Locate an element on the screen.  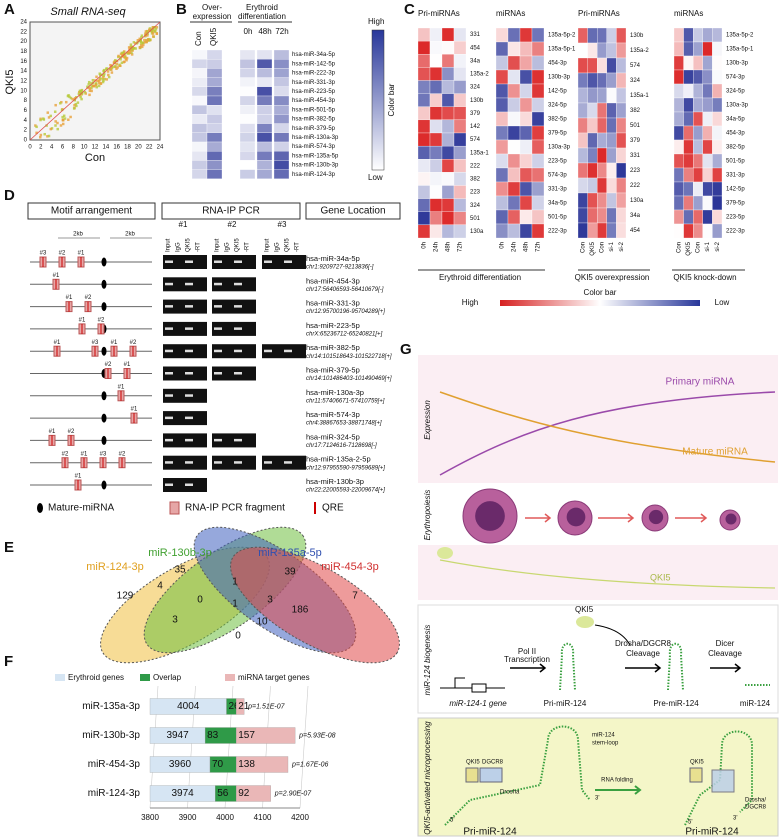
row-label: 324-5p is located at coordinates (557, 106).